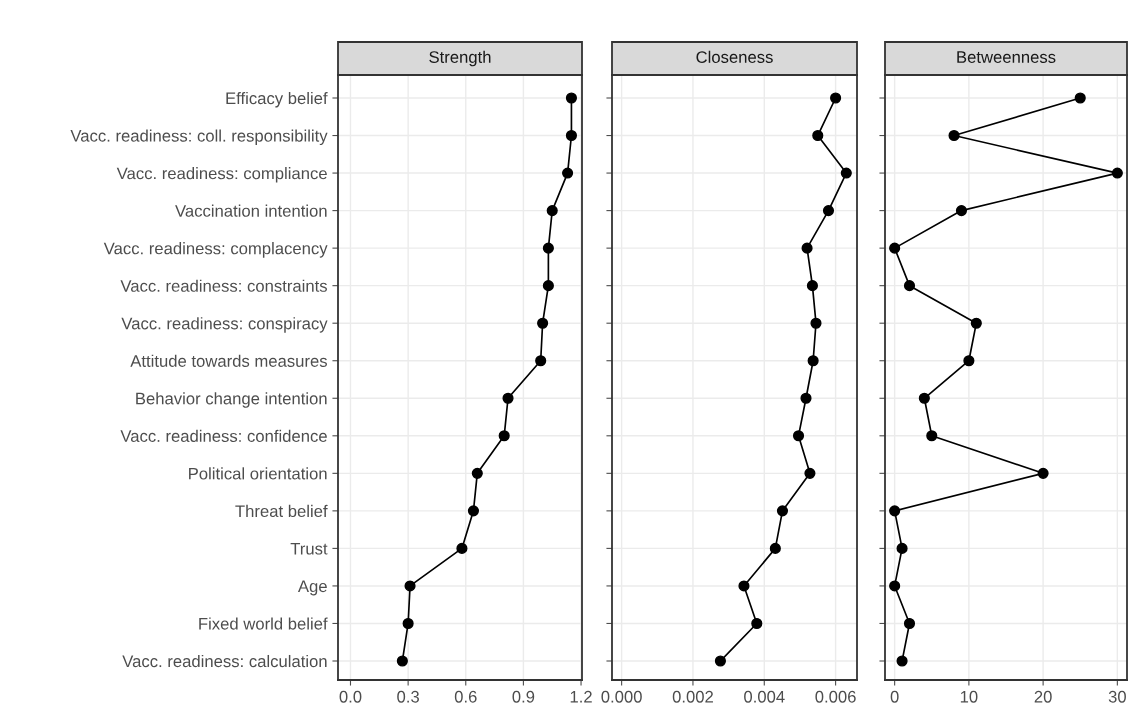  I want to click on y-tick-label: Behavior change intention, so click(231, 400).